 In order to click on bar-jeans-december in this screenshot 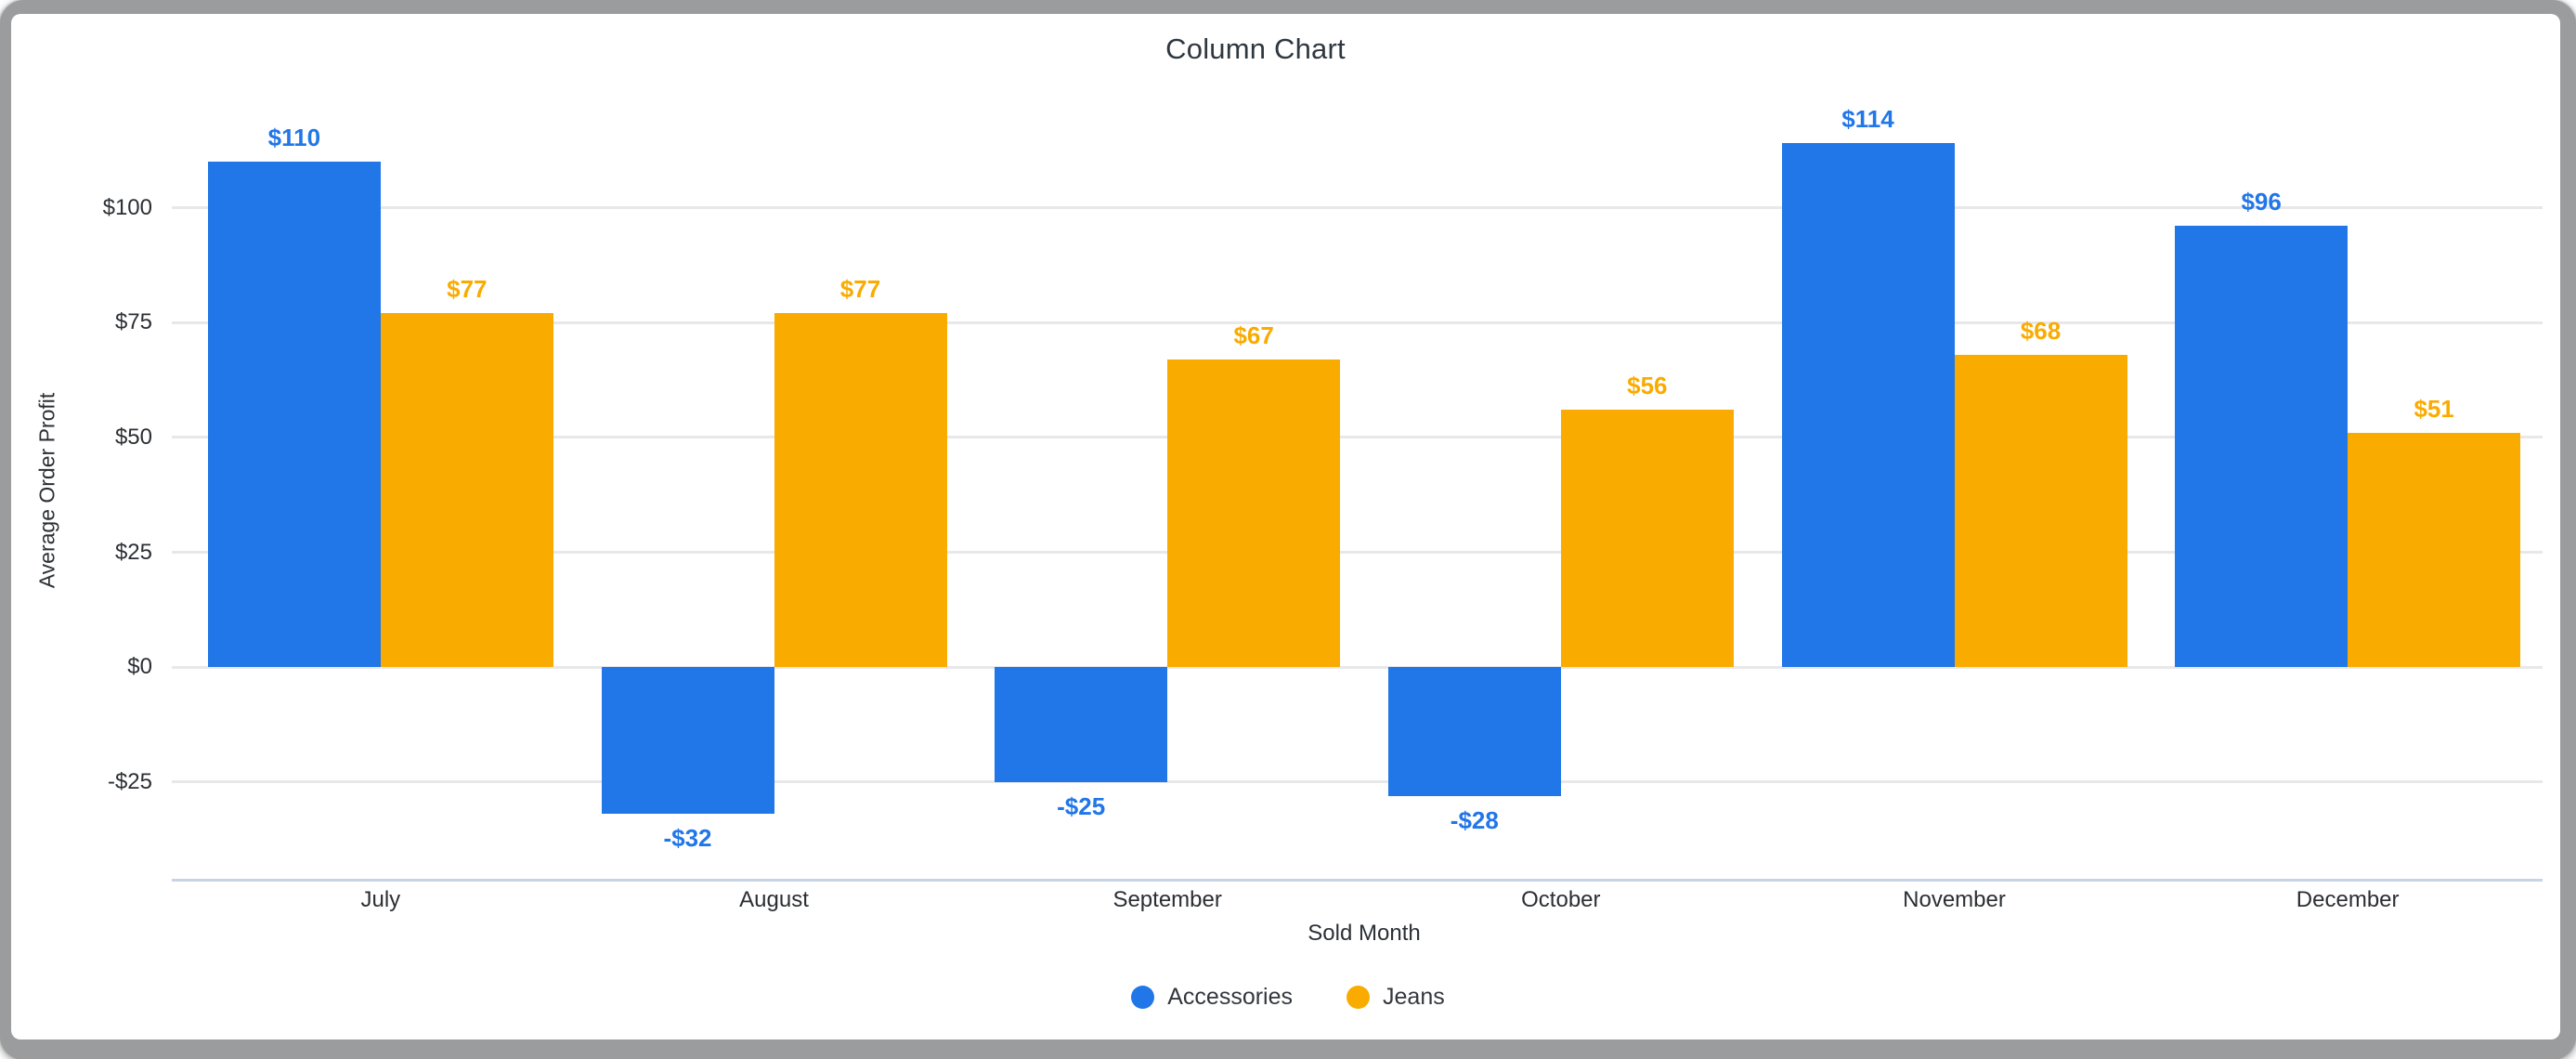, I will do `click(2434, 550)`.